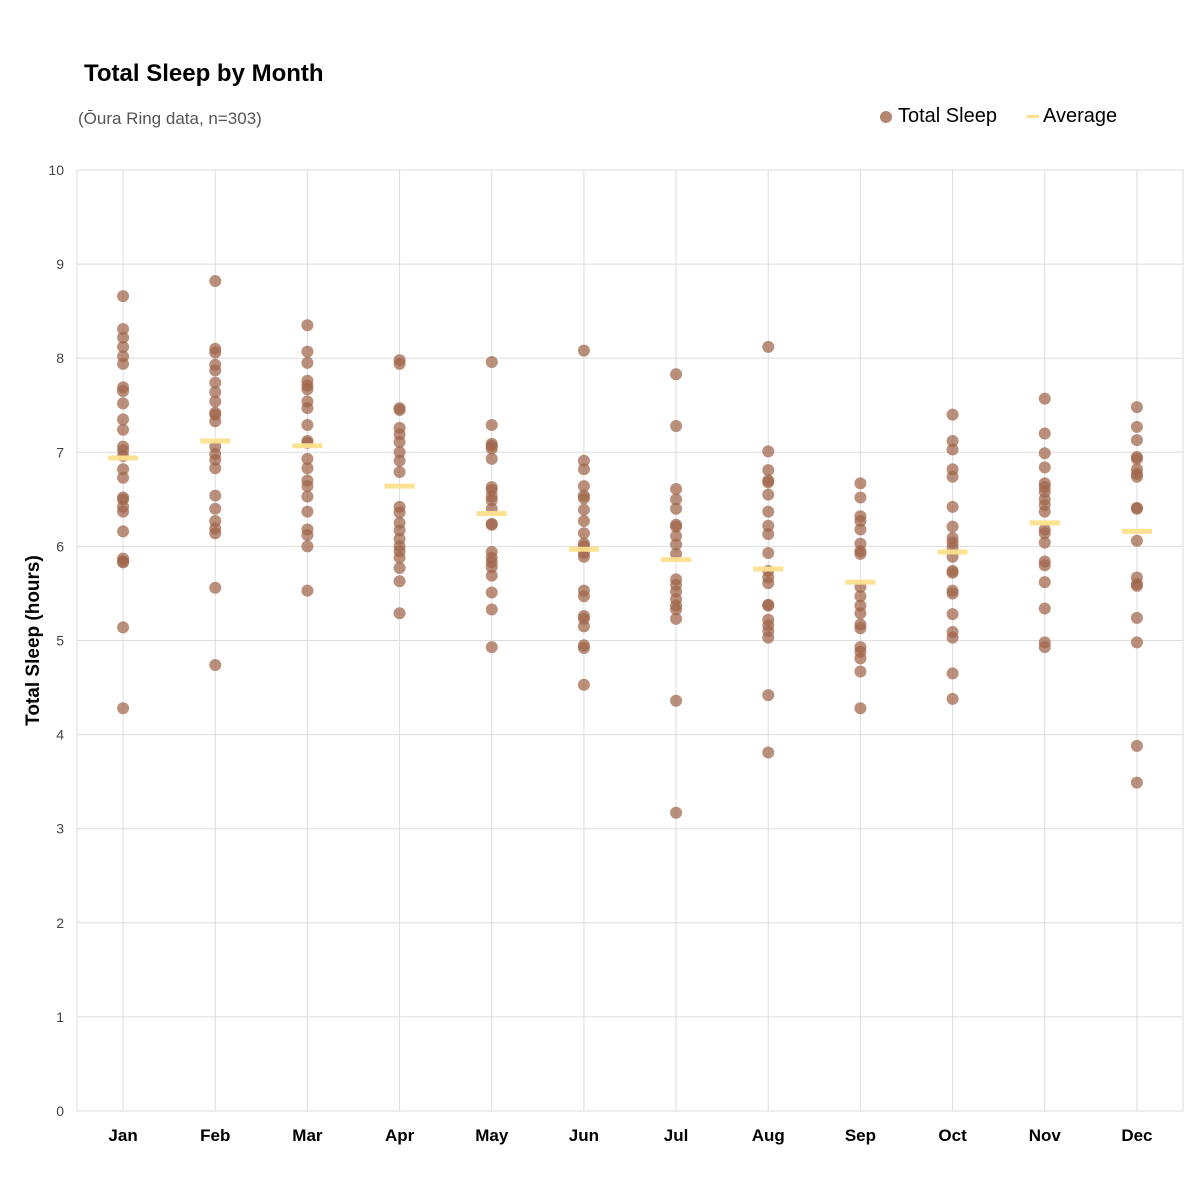  Describe the element at coordinates (1045, 1135) in the screenshot. I see `x-tick-label: Nov` at that location.